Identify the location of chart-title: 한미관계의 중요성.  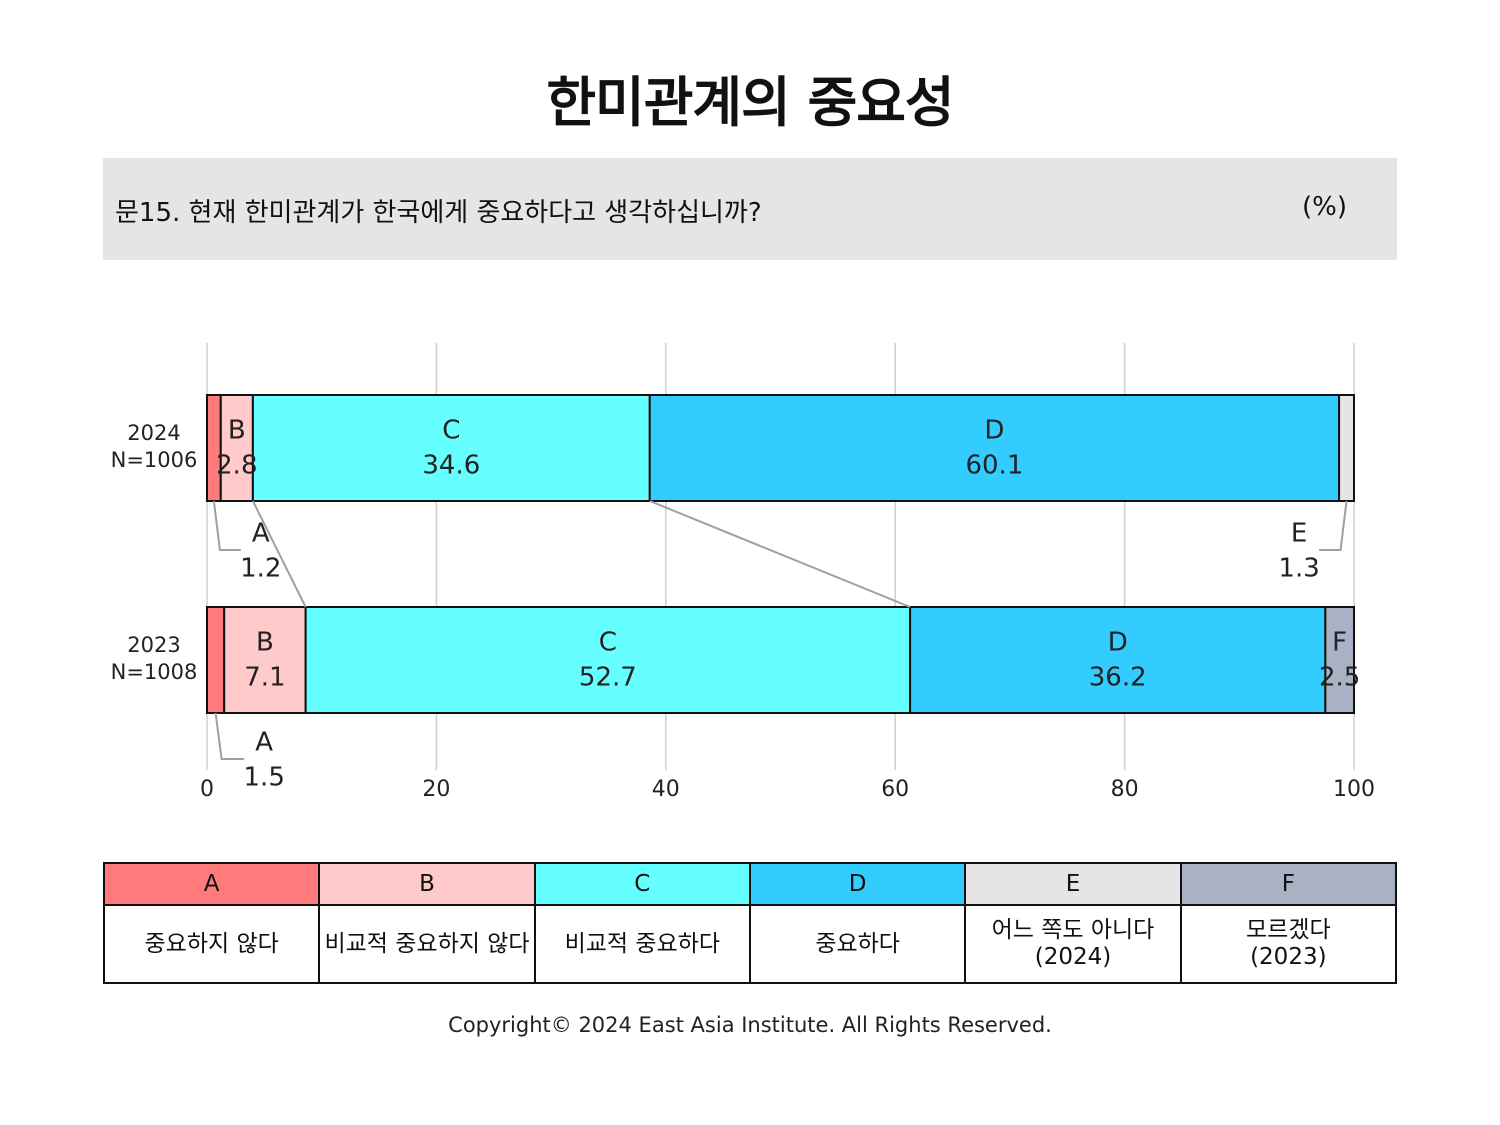
(750, 102).